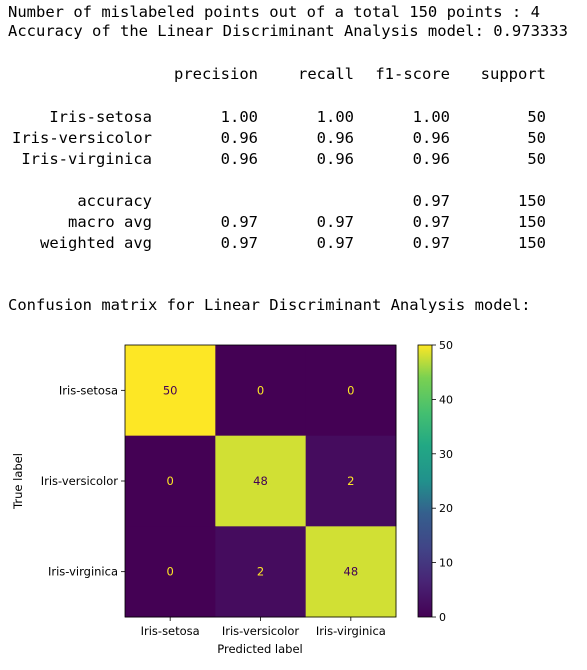 This screenshot has height=670, width=587. What do you see at coordinates (446, 563) in the screenshot?
I see `colorbar-tick-label: 10` at bounding box center [446, 563].